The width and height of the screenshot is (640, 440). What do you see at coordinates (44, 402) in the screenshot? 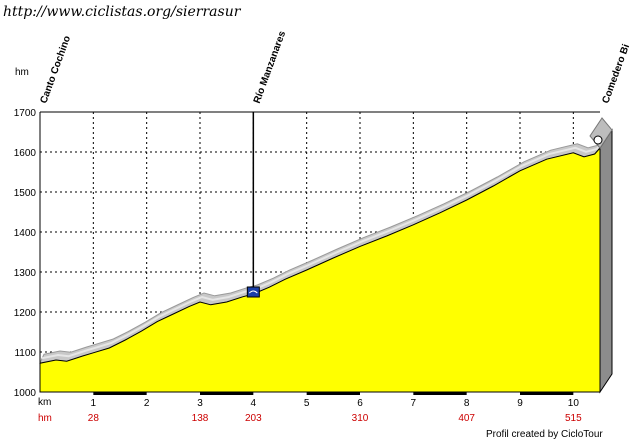
I see `x-axis-unit-label: km` at bounding box center [44, 402].